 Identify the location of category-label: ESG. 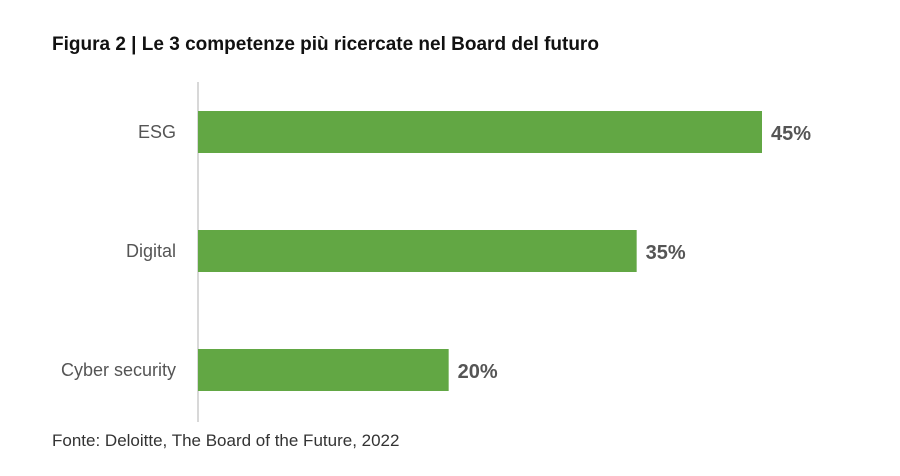
(157, 132).